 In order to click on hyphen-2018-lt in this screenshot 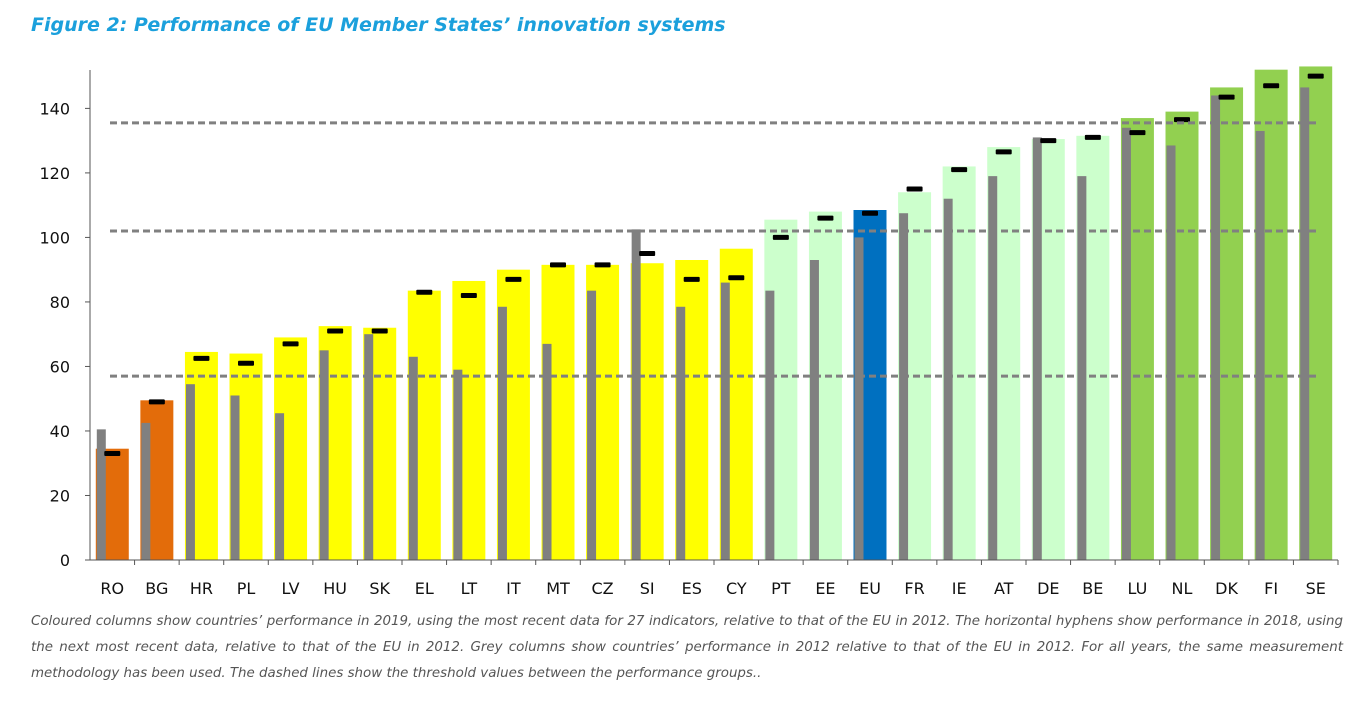, I will do `click(468, 295)`.